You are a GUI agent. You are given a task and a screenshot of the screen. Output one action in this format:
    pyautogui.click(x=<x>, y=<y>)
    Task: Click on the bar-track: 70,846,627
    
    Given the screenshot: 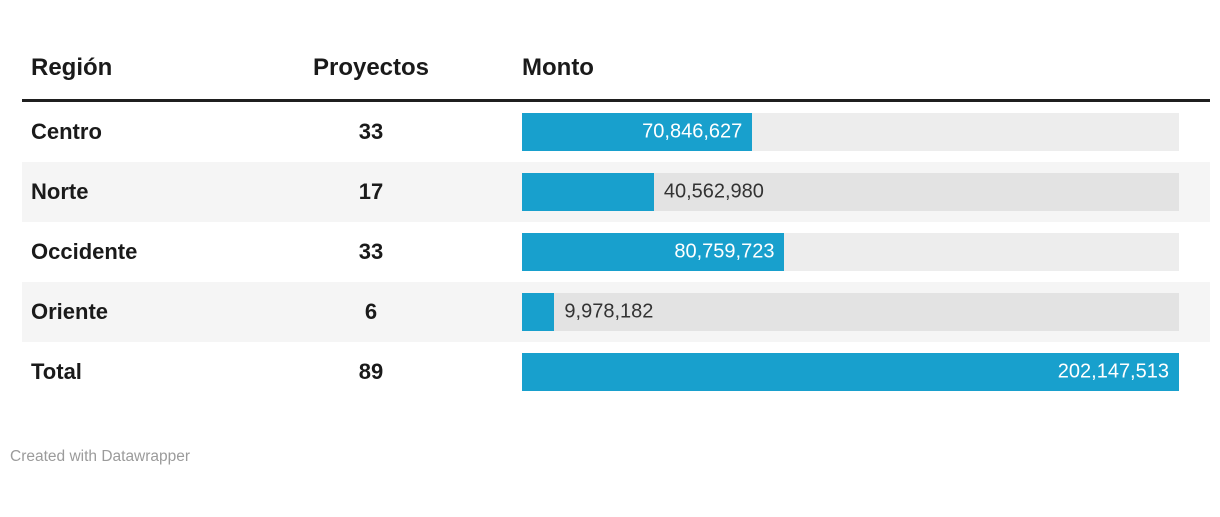 What is the action you would take?
    pyautogui.click(x=850, y=132)
    